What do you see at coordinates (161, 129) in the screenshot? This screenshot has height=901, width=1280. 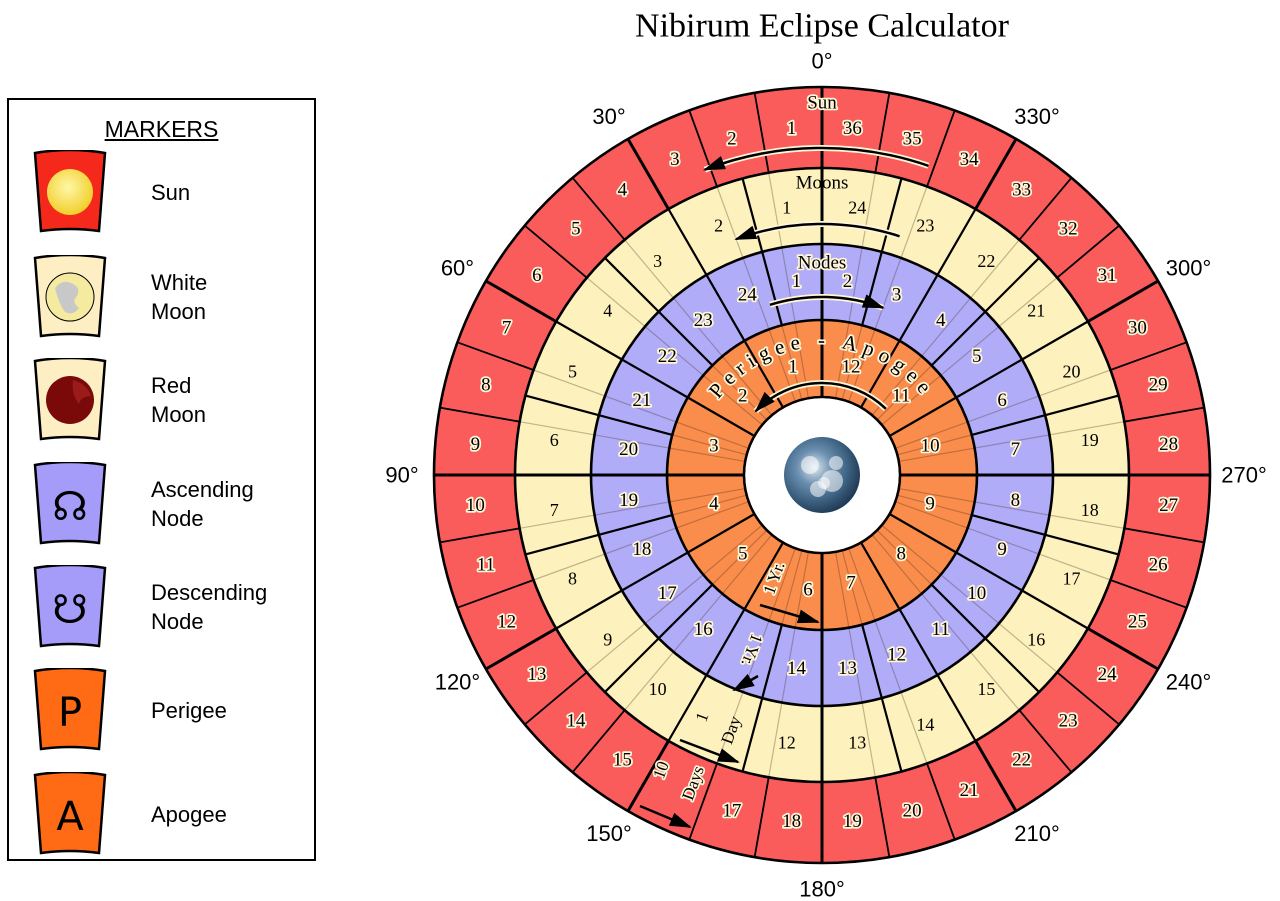 I see `legend-title: MARKERS` at bounding box center [161, 129].